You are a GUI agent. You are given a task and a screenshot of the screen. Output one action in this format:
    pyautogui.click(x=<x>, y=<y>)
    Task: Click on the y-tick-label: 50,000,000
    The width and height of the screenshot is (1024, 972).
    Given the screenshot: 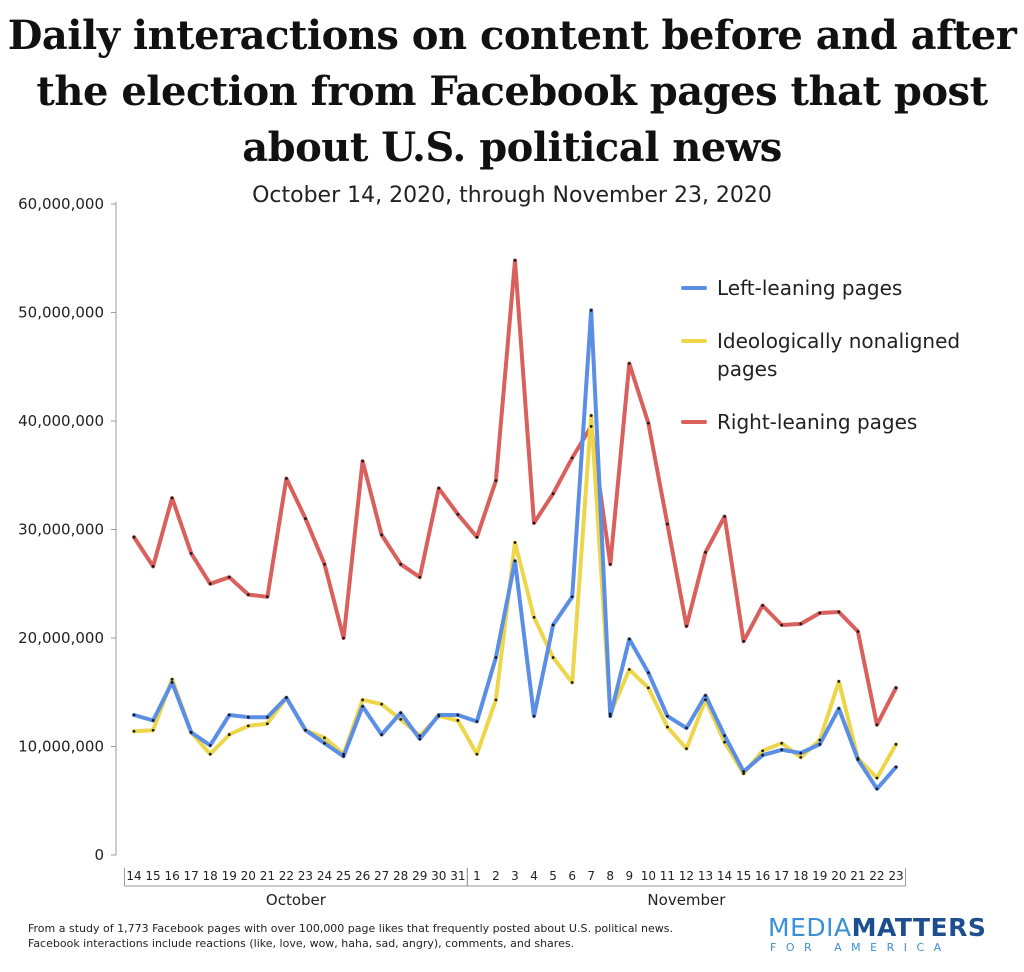 What is the action you would take?
    pyautogui.click(x=61, y=313)
    